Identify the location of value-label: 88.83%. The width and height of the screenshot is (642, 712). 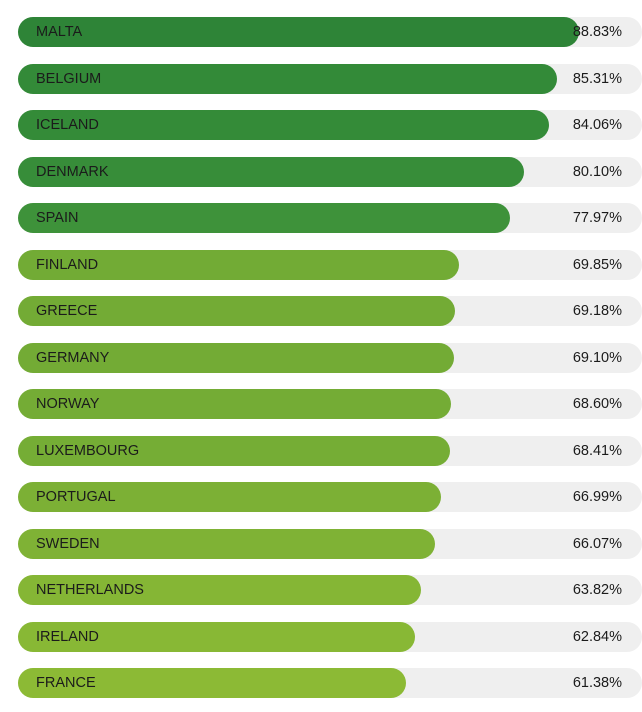
(597, 32).